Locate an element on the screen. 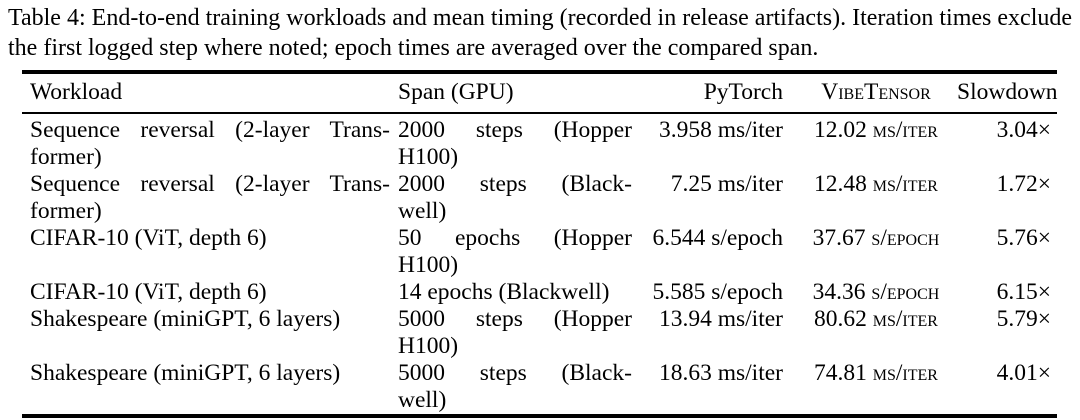  cell-vibetensor: 80.62 ms/iter is located at coordinates (876, 319).